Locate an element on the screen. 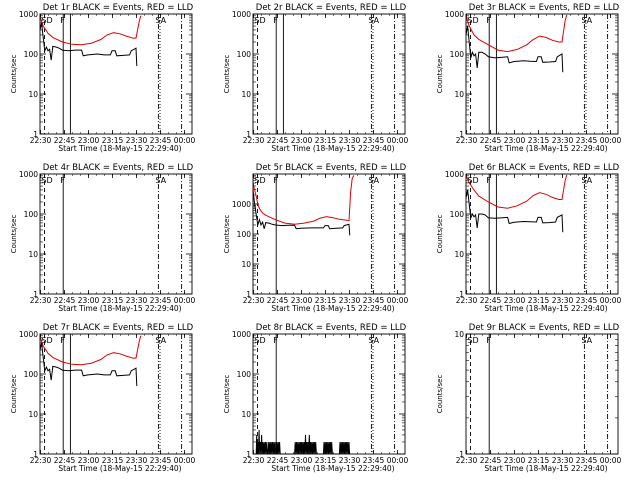  chart-title: Det 9r BLACK = Events, RED = LLD is located at coordinates (544, 328).